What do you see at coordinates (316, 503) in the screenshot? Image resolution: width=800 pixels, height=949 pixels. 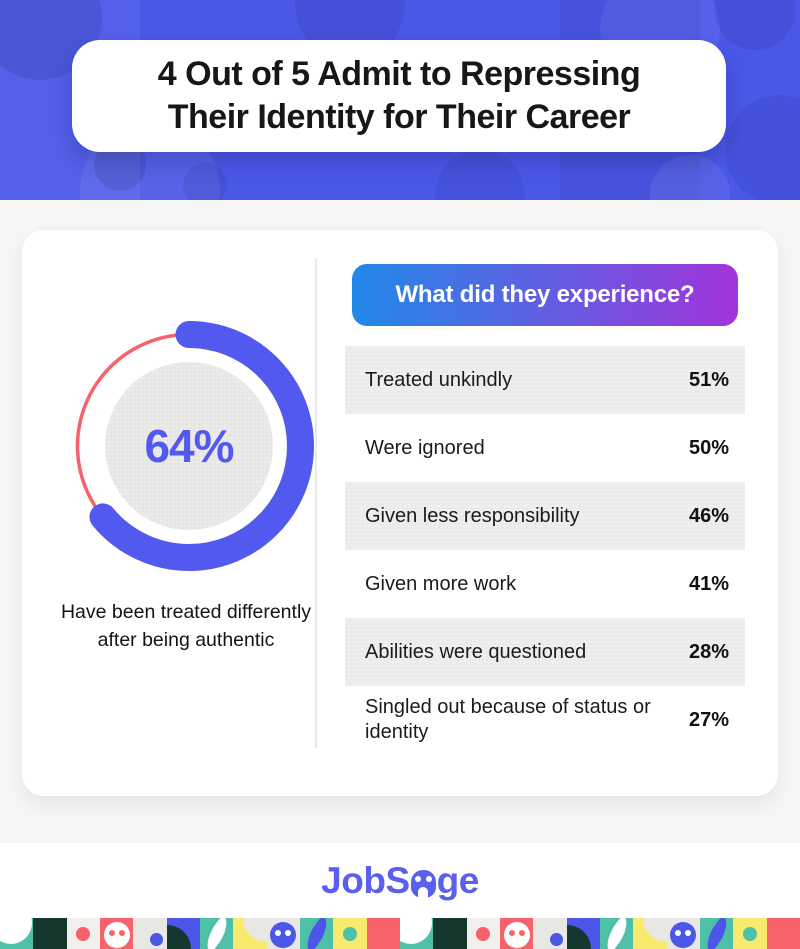 I see `vertical-divider` at bounding box center [316, 503].